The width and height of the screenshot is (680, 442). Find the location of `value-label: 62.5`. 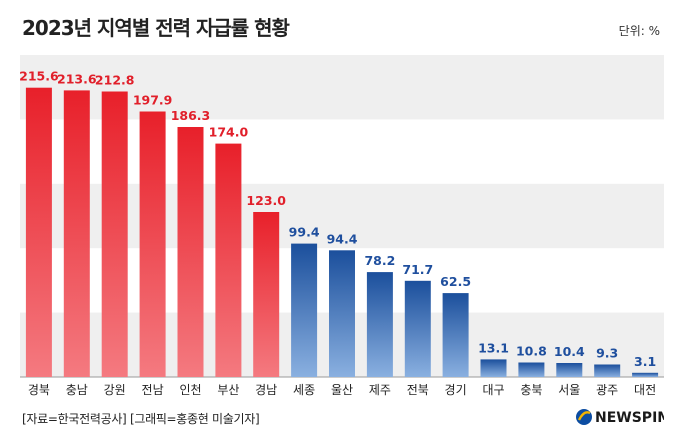

value-label: 62.5 is located at coordinates (455, 281).